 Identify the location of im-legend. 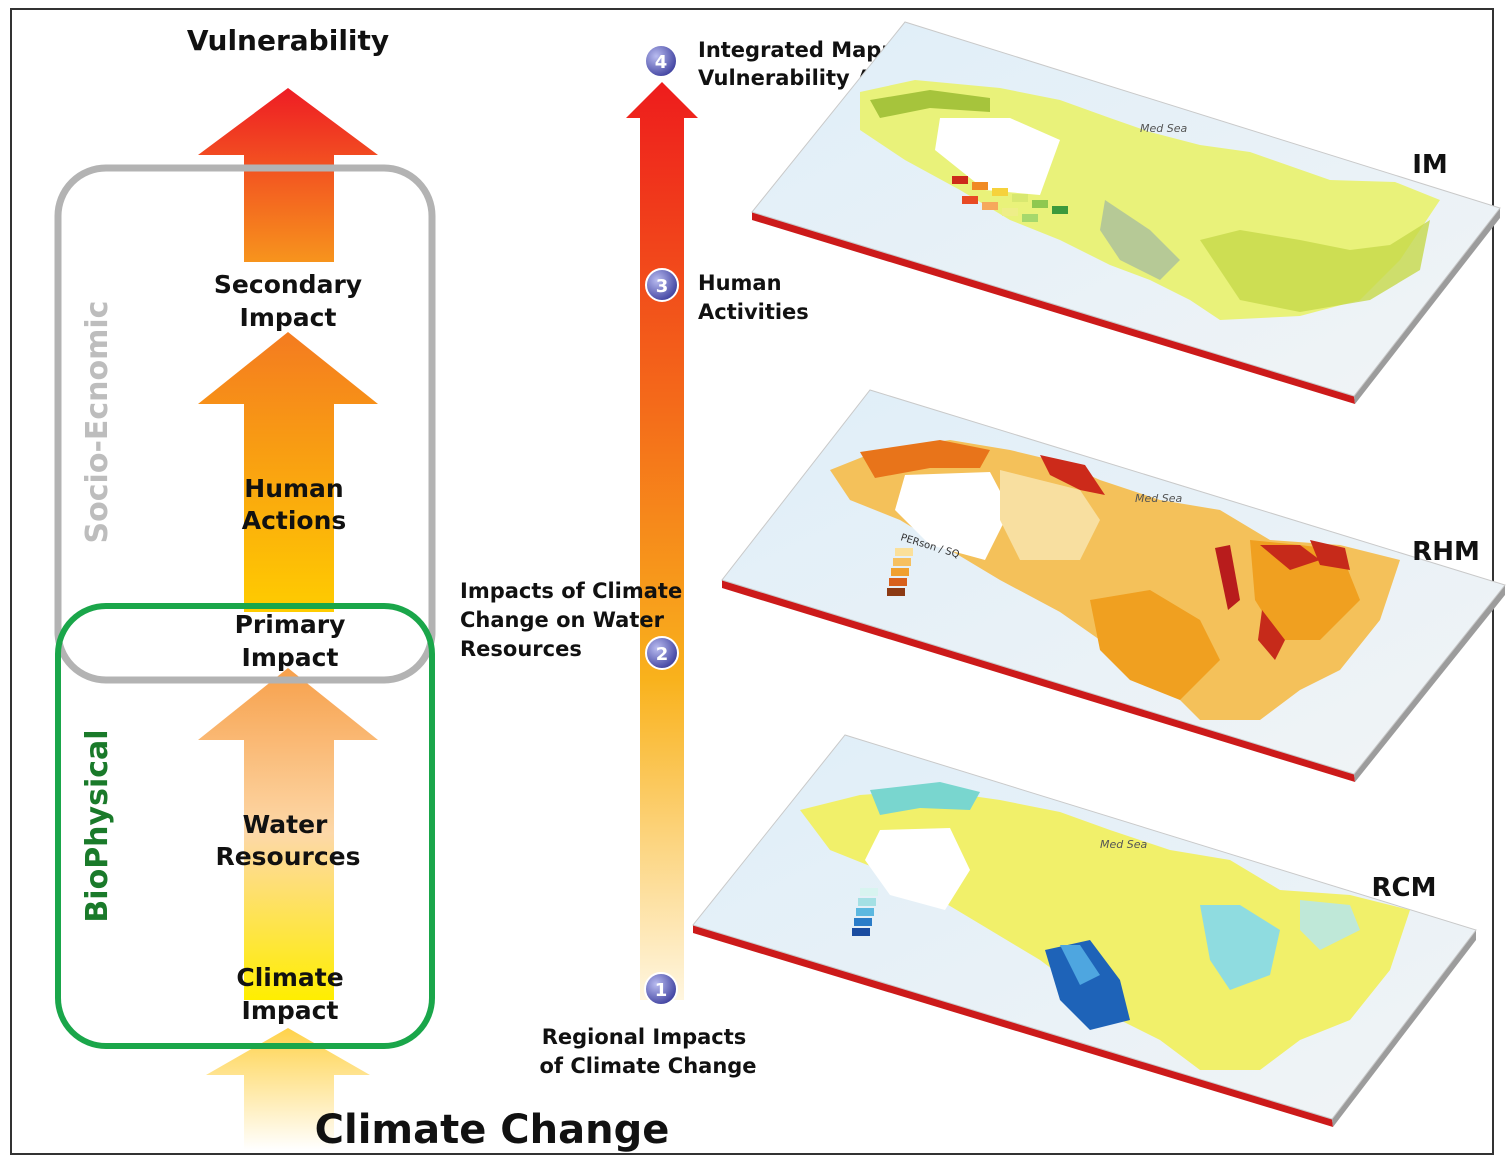
(1010, 199).